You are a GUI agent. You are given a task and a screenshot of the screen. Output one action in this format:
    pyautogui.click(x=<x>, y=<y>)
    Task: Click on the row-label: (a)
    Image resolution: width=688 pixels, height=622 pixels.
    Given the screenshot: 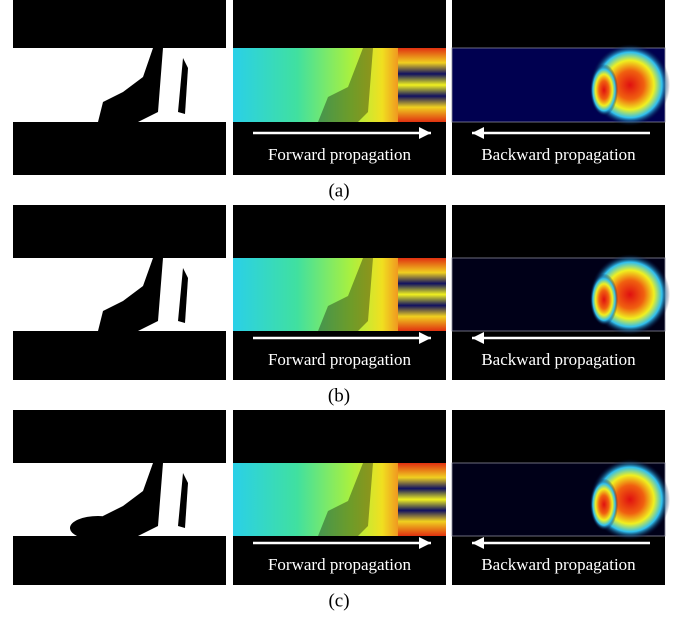 What is the action you would take?
    pyautogui.click(x=338, y=190)
    